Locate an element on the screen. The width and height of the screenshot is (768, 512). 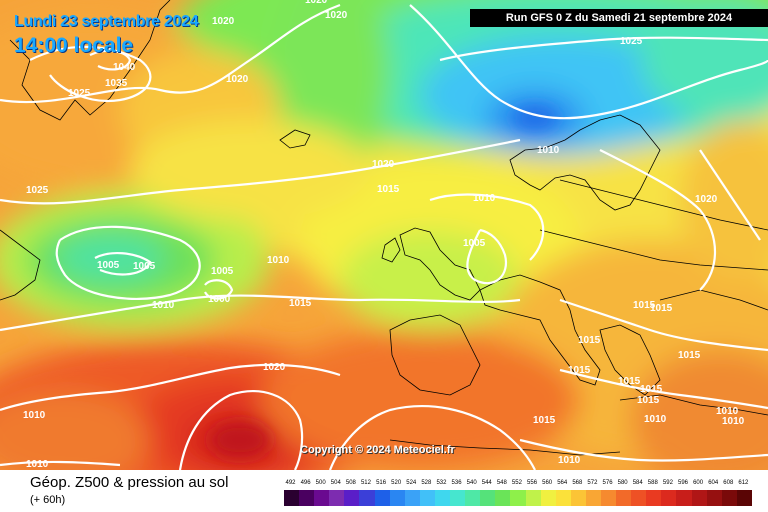
scale-label: 592 is located at coordinates (667, 483).